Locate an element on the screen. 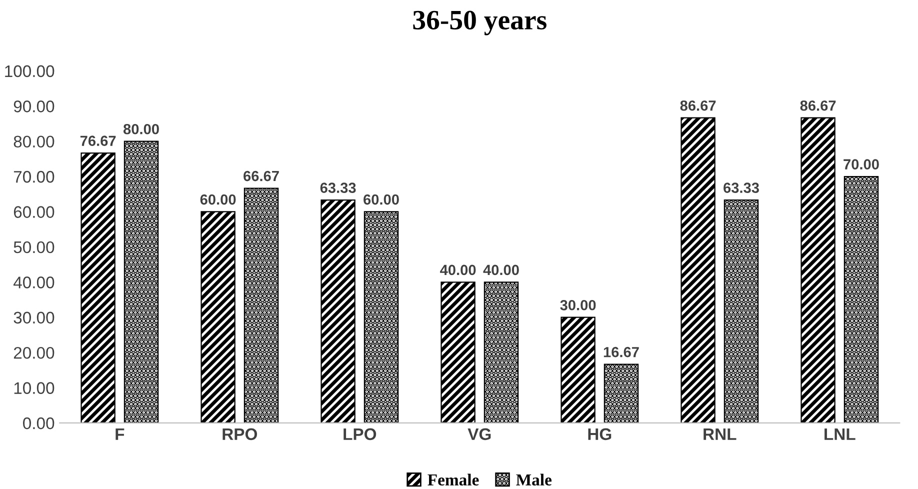  x-tick-label: VG is located at coordinates (479, 434).